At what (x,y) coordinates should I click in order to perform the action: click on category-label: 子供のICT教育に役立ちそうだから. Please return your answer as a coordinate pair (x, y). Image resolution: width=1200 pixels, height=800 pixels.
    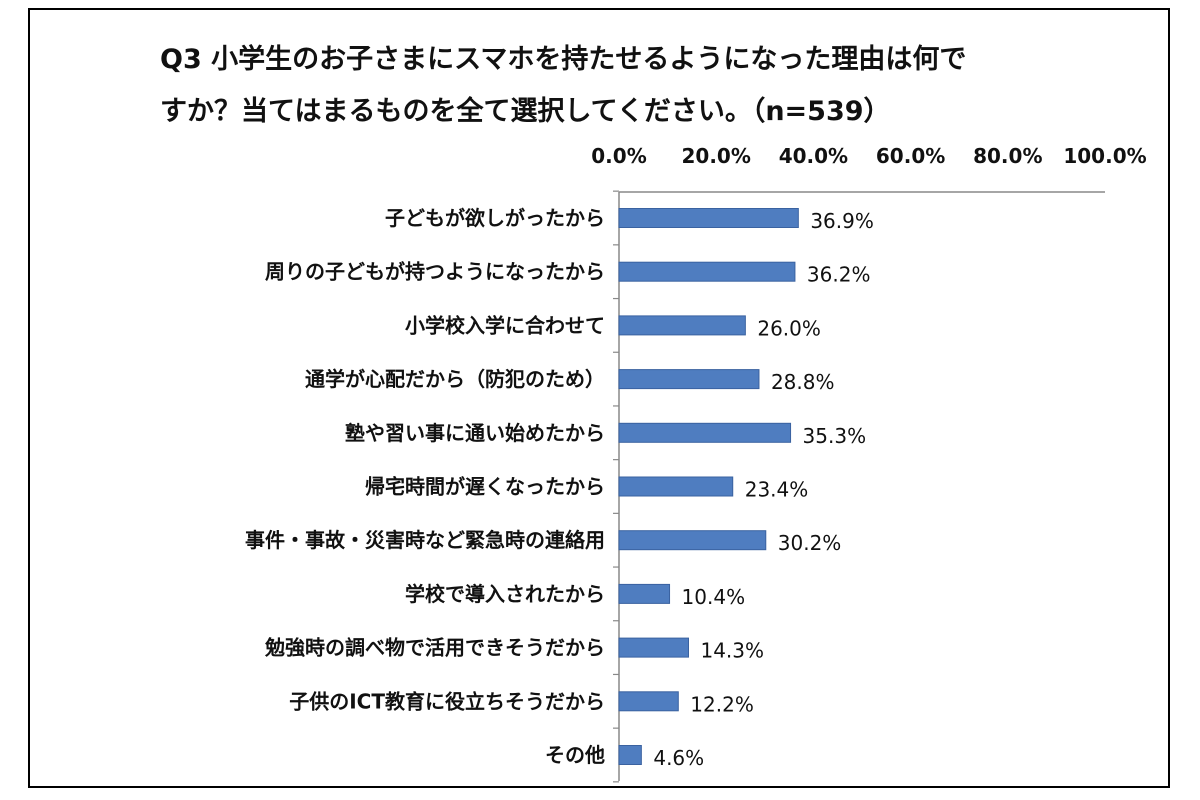
    Looking at the image, I should click on (447, 701).